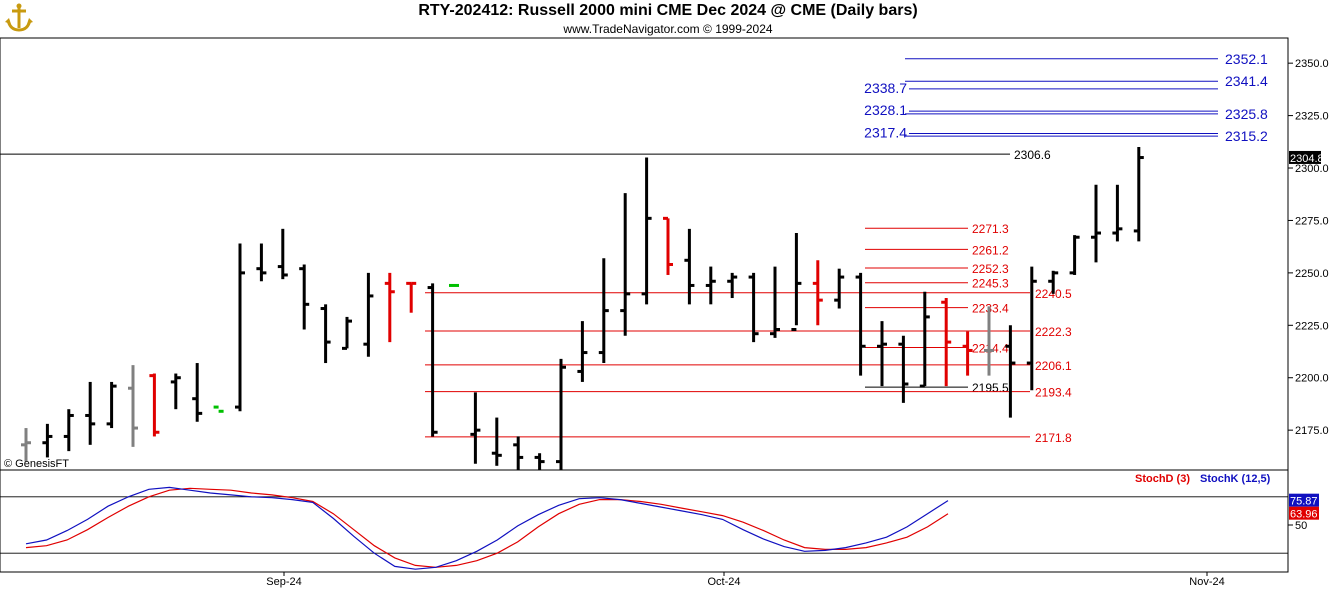 Image resolution: width=1336 pixels, height=591 pixels. What do you see at coordinates (1246, 136) in the screenshot?
I see `level-label: 2315.2` at bounding box center [1246, 136].